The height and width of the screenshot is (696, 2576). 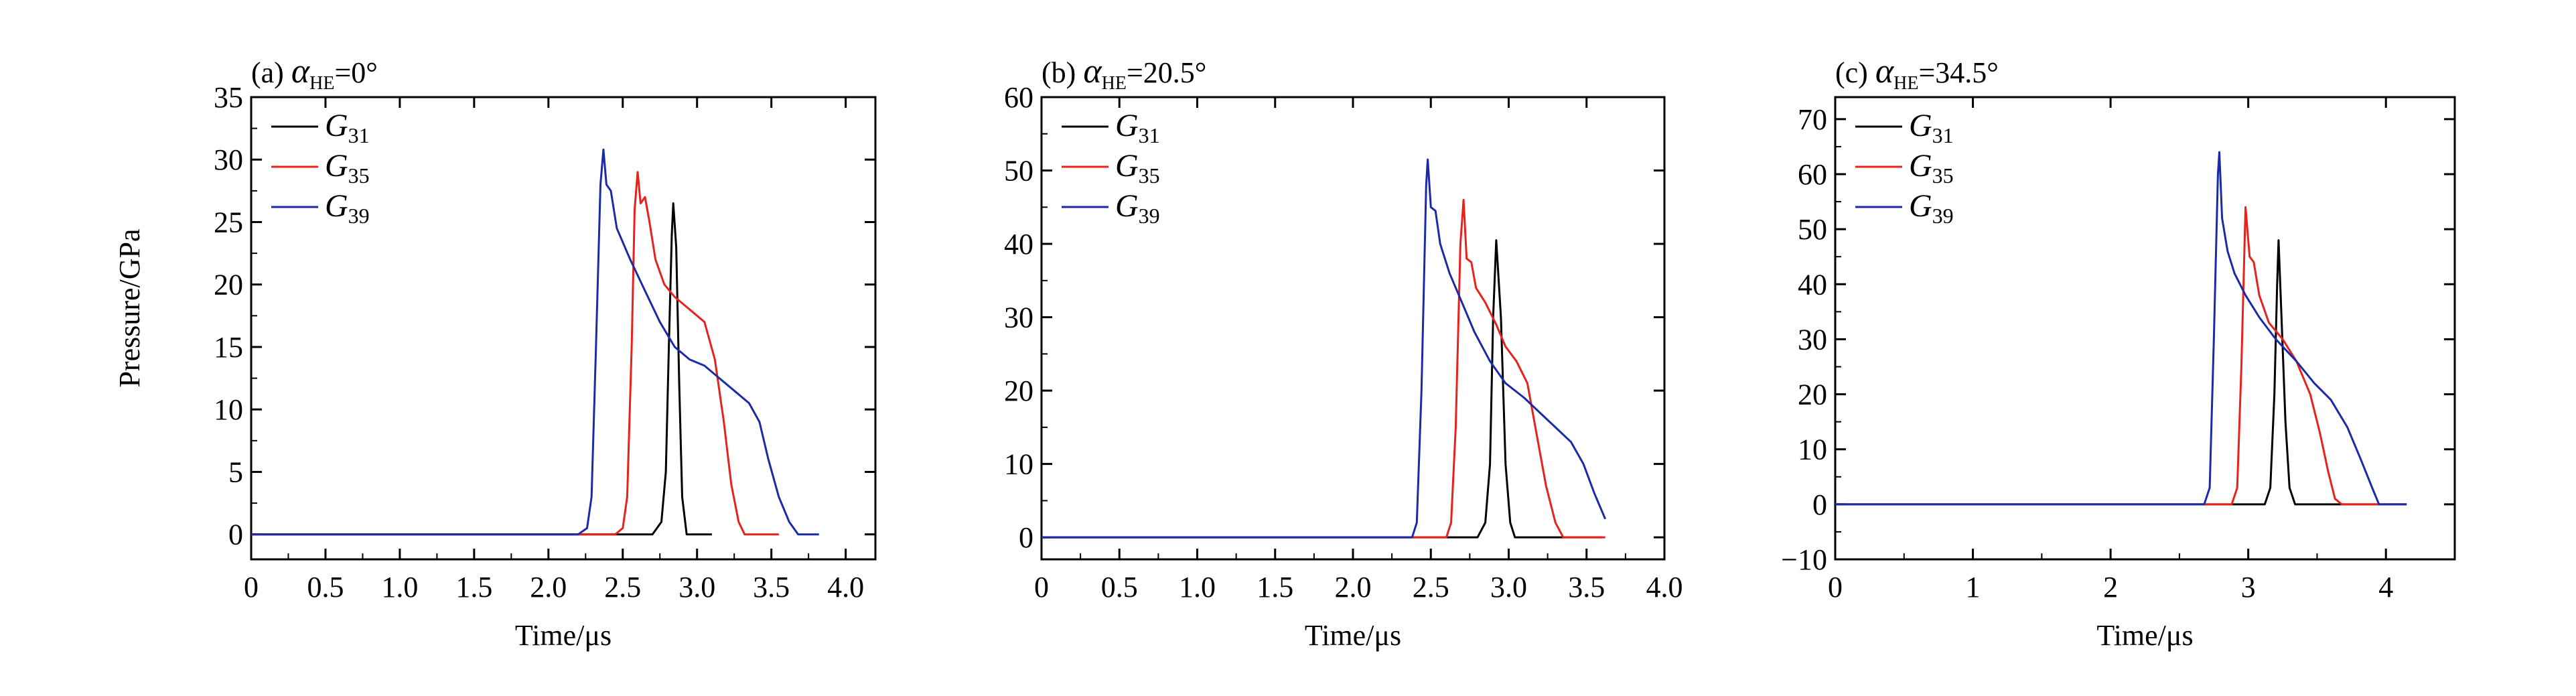 I want to click on y-tick-label-a: 0, so click(x=235, y=534).